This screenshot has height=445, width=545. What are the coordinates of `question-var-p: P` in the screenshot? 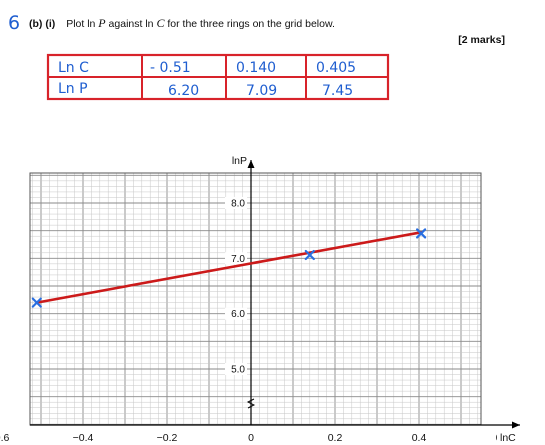 It's located at (102, 23).